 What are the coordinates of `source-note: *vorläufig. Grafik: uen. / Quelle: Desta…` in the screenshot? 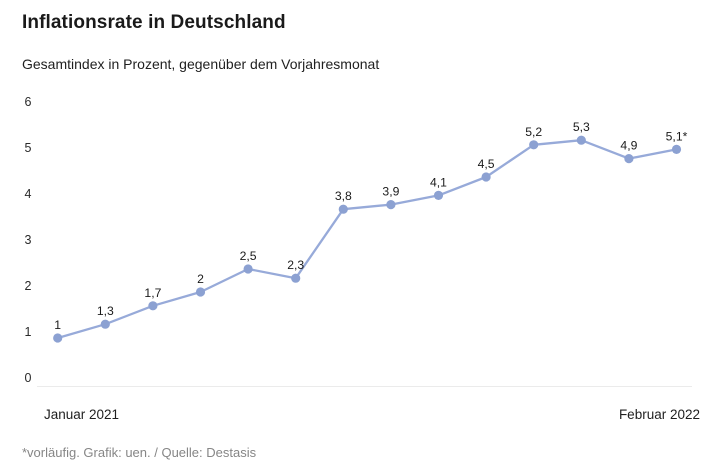 It's located at (139, 452).